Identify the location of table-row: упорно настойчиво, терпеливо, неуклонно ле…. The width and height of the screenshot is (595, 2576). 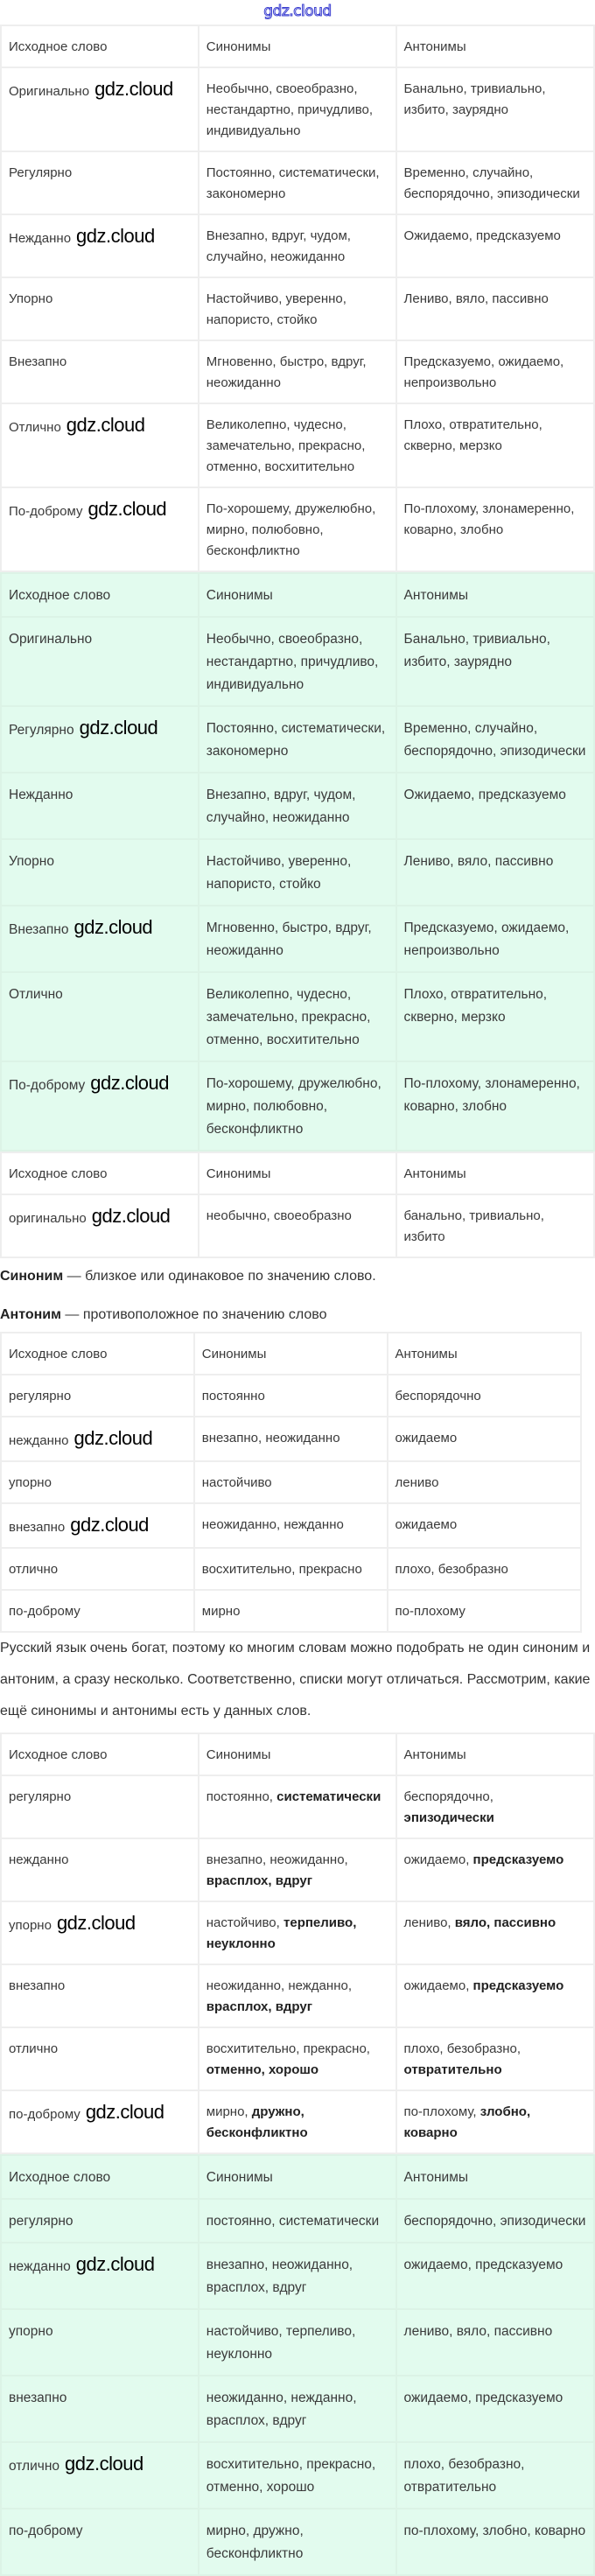
(297, 2342).